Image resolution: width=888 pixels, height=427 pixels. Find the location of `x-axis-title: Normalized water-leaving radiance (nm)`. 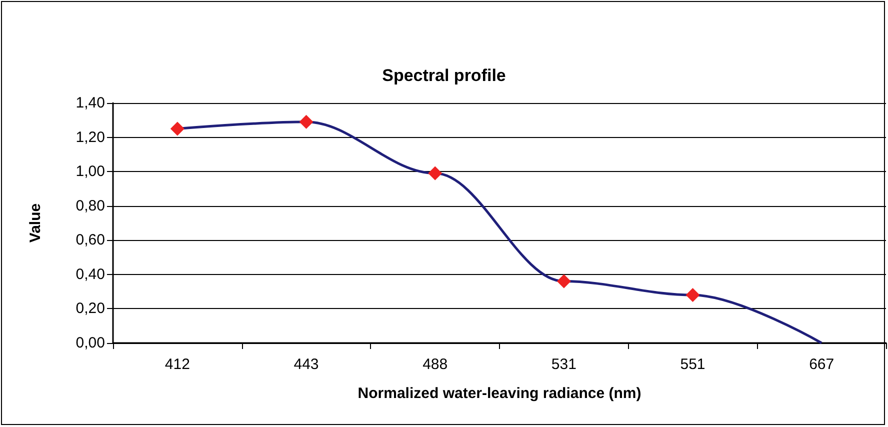

x-axis-title: Normalized water-leaving radiance (nm) is located at coordinates (500, 393).